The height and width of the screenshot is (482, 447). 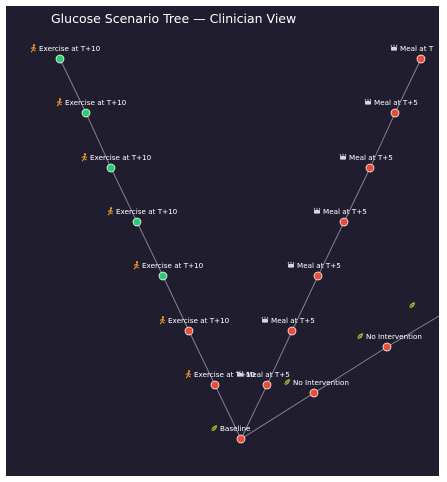 What do you see at coordinates (292, 331) in the screenshot?
I see `tree-node-meal2` at bounding box center [292, 331].